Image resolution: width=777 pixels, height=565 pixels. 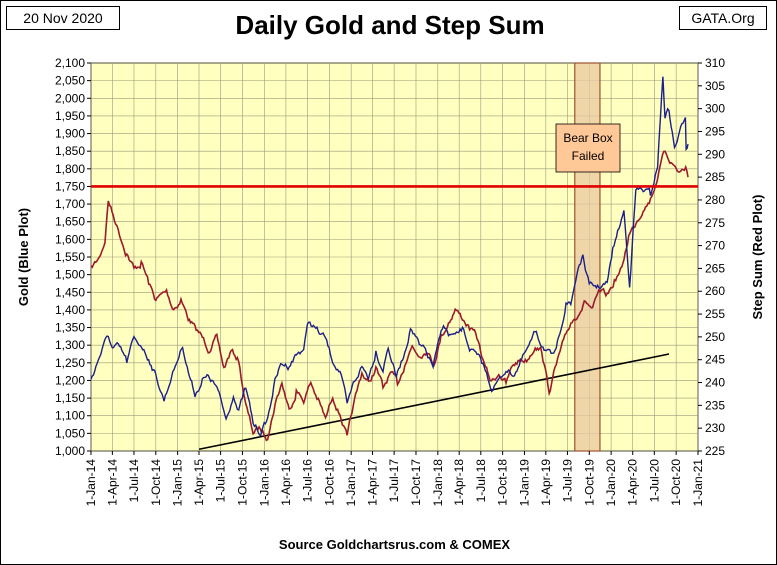 What do you see at coordinates (23, 257) in the screenshot?
I see `y-left-axis-title: Gold (Blue Plot)` at bounding box center [23, 257].